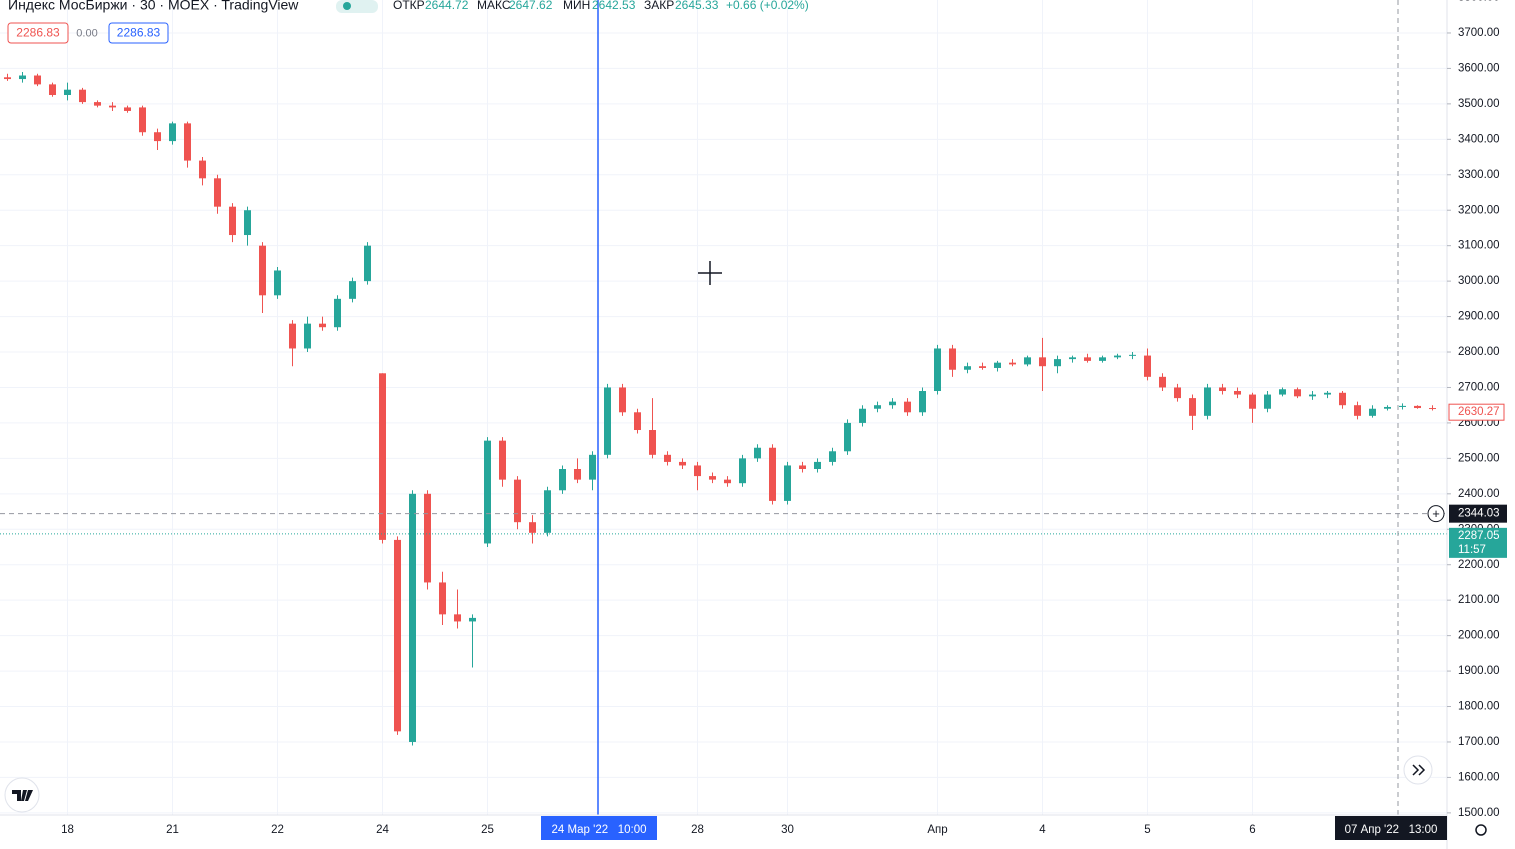  What do you see at coordinates (1479, 742) in the screenshot?
I see `y-tick-label: 1700.00` at bounding box center [1479, 742].